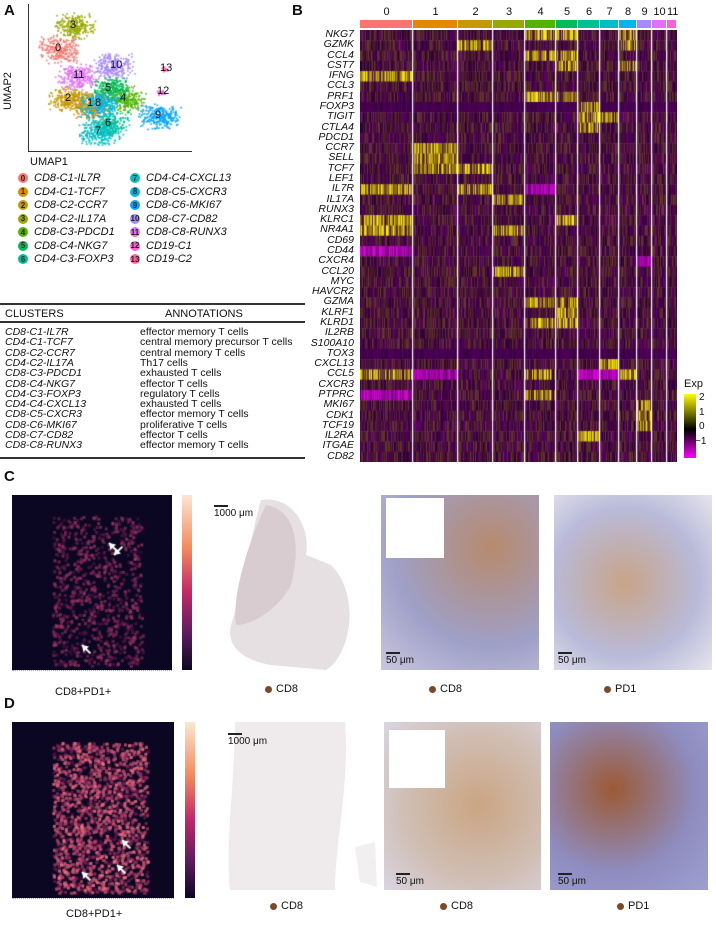  I want to click on gene-label: FOXP3, so click(336, 106).